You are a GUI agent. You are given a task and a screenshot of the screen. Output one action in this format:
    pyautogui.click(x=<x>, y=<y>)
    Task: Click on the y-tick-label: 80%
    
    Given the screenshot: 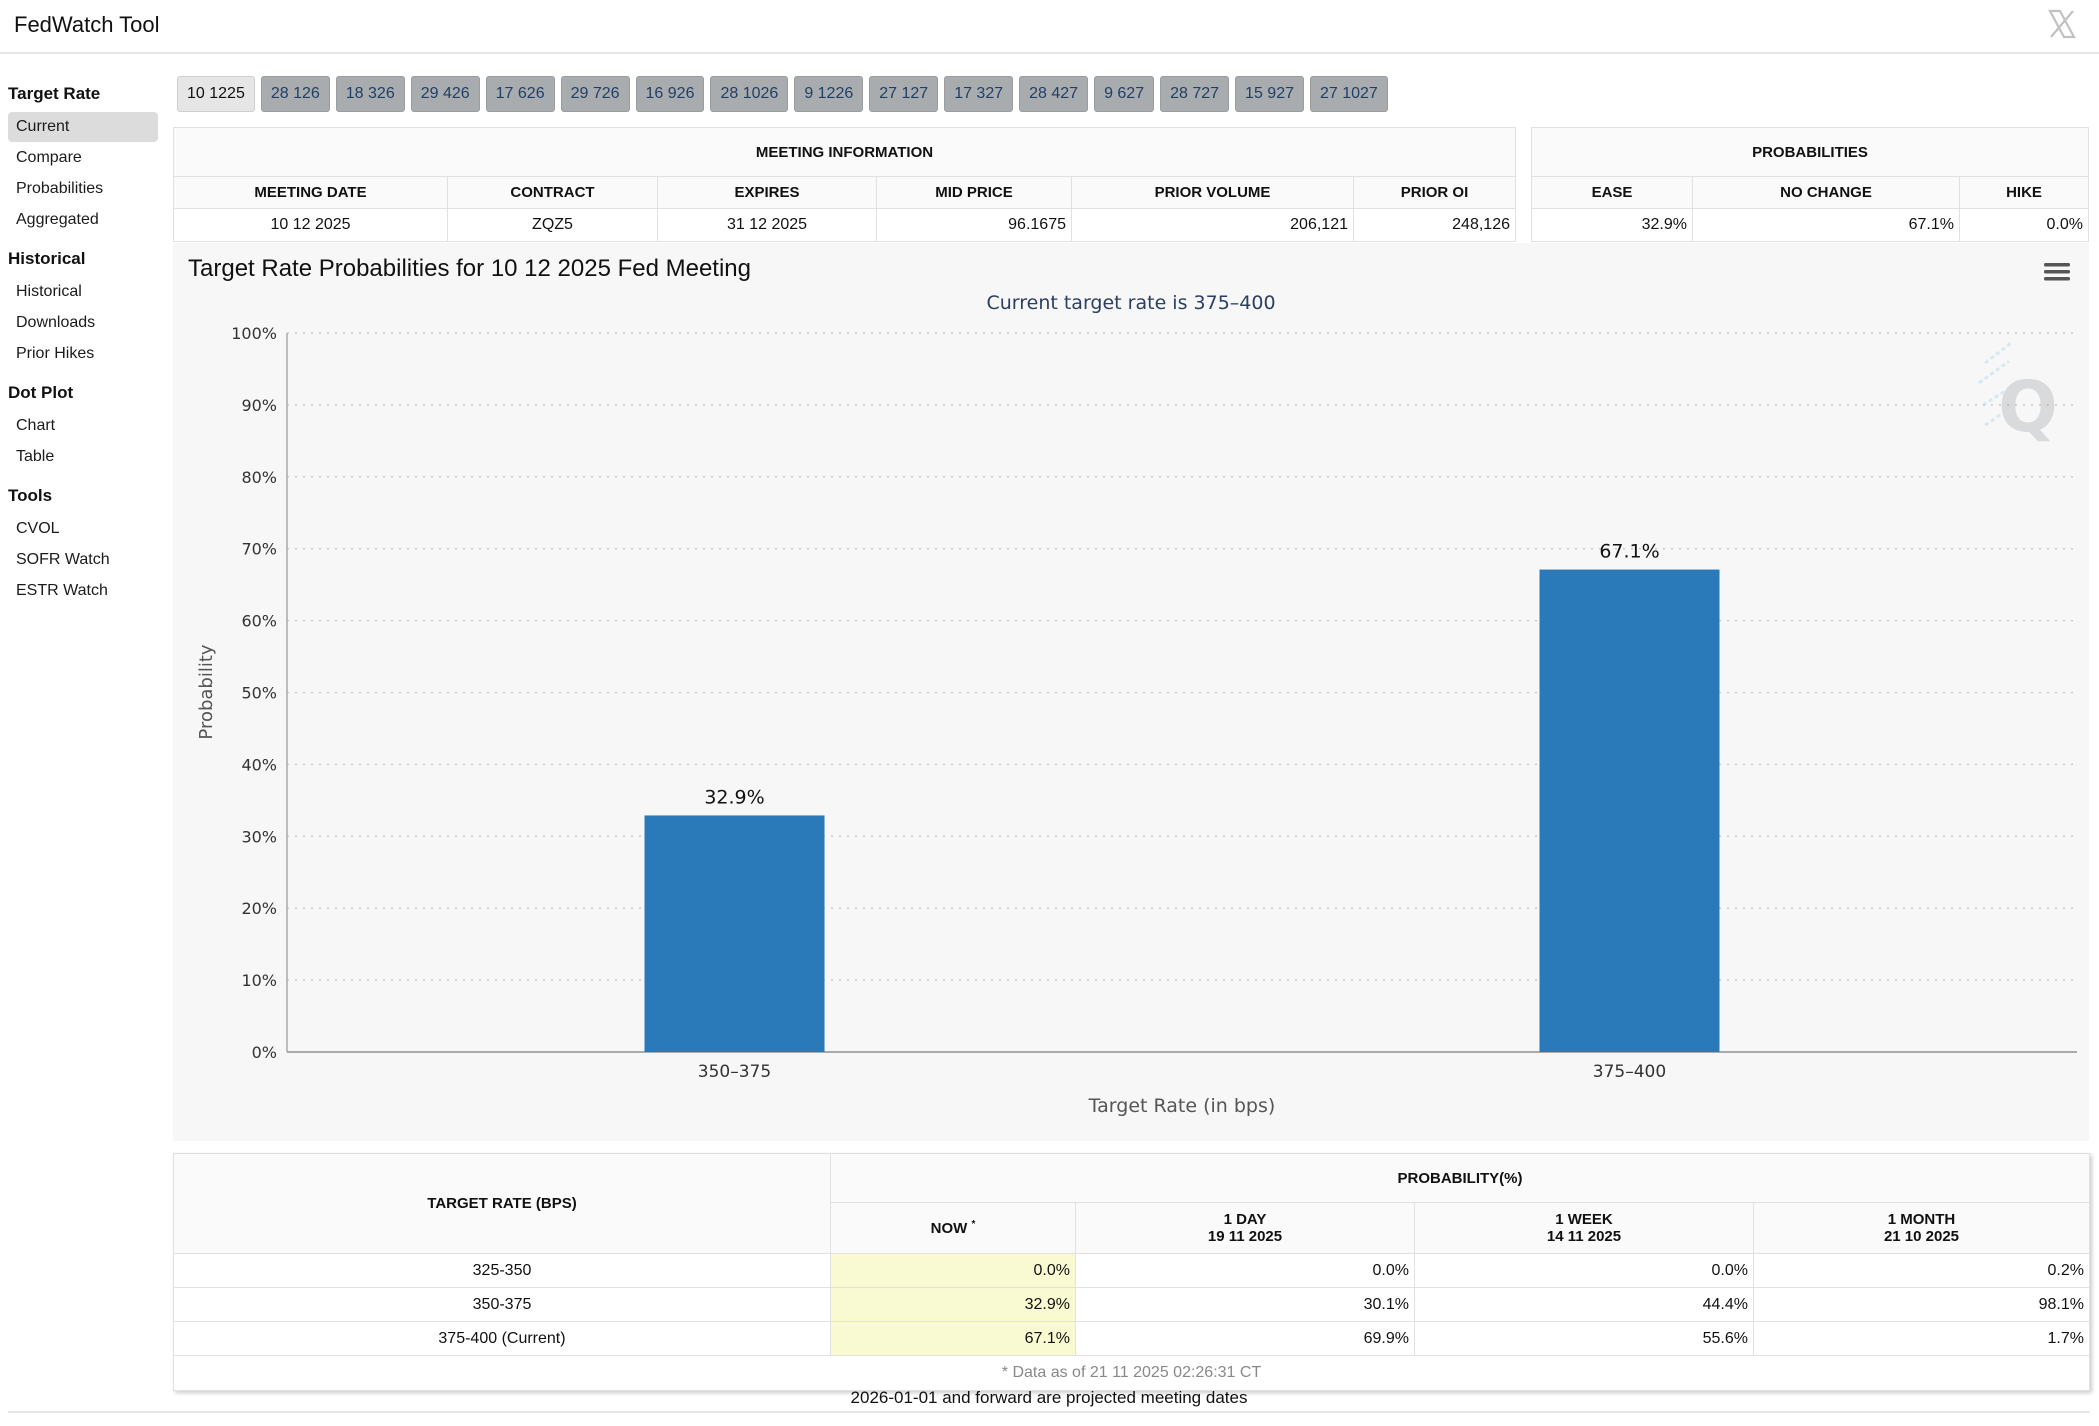 What is the action you would take?
    pyautogui.click(x=259, y=477)
    